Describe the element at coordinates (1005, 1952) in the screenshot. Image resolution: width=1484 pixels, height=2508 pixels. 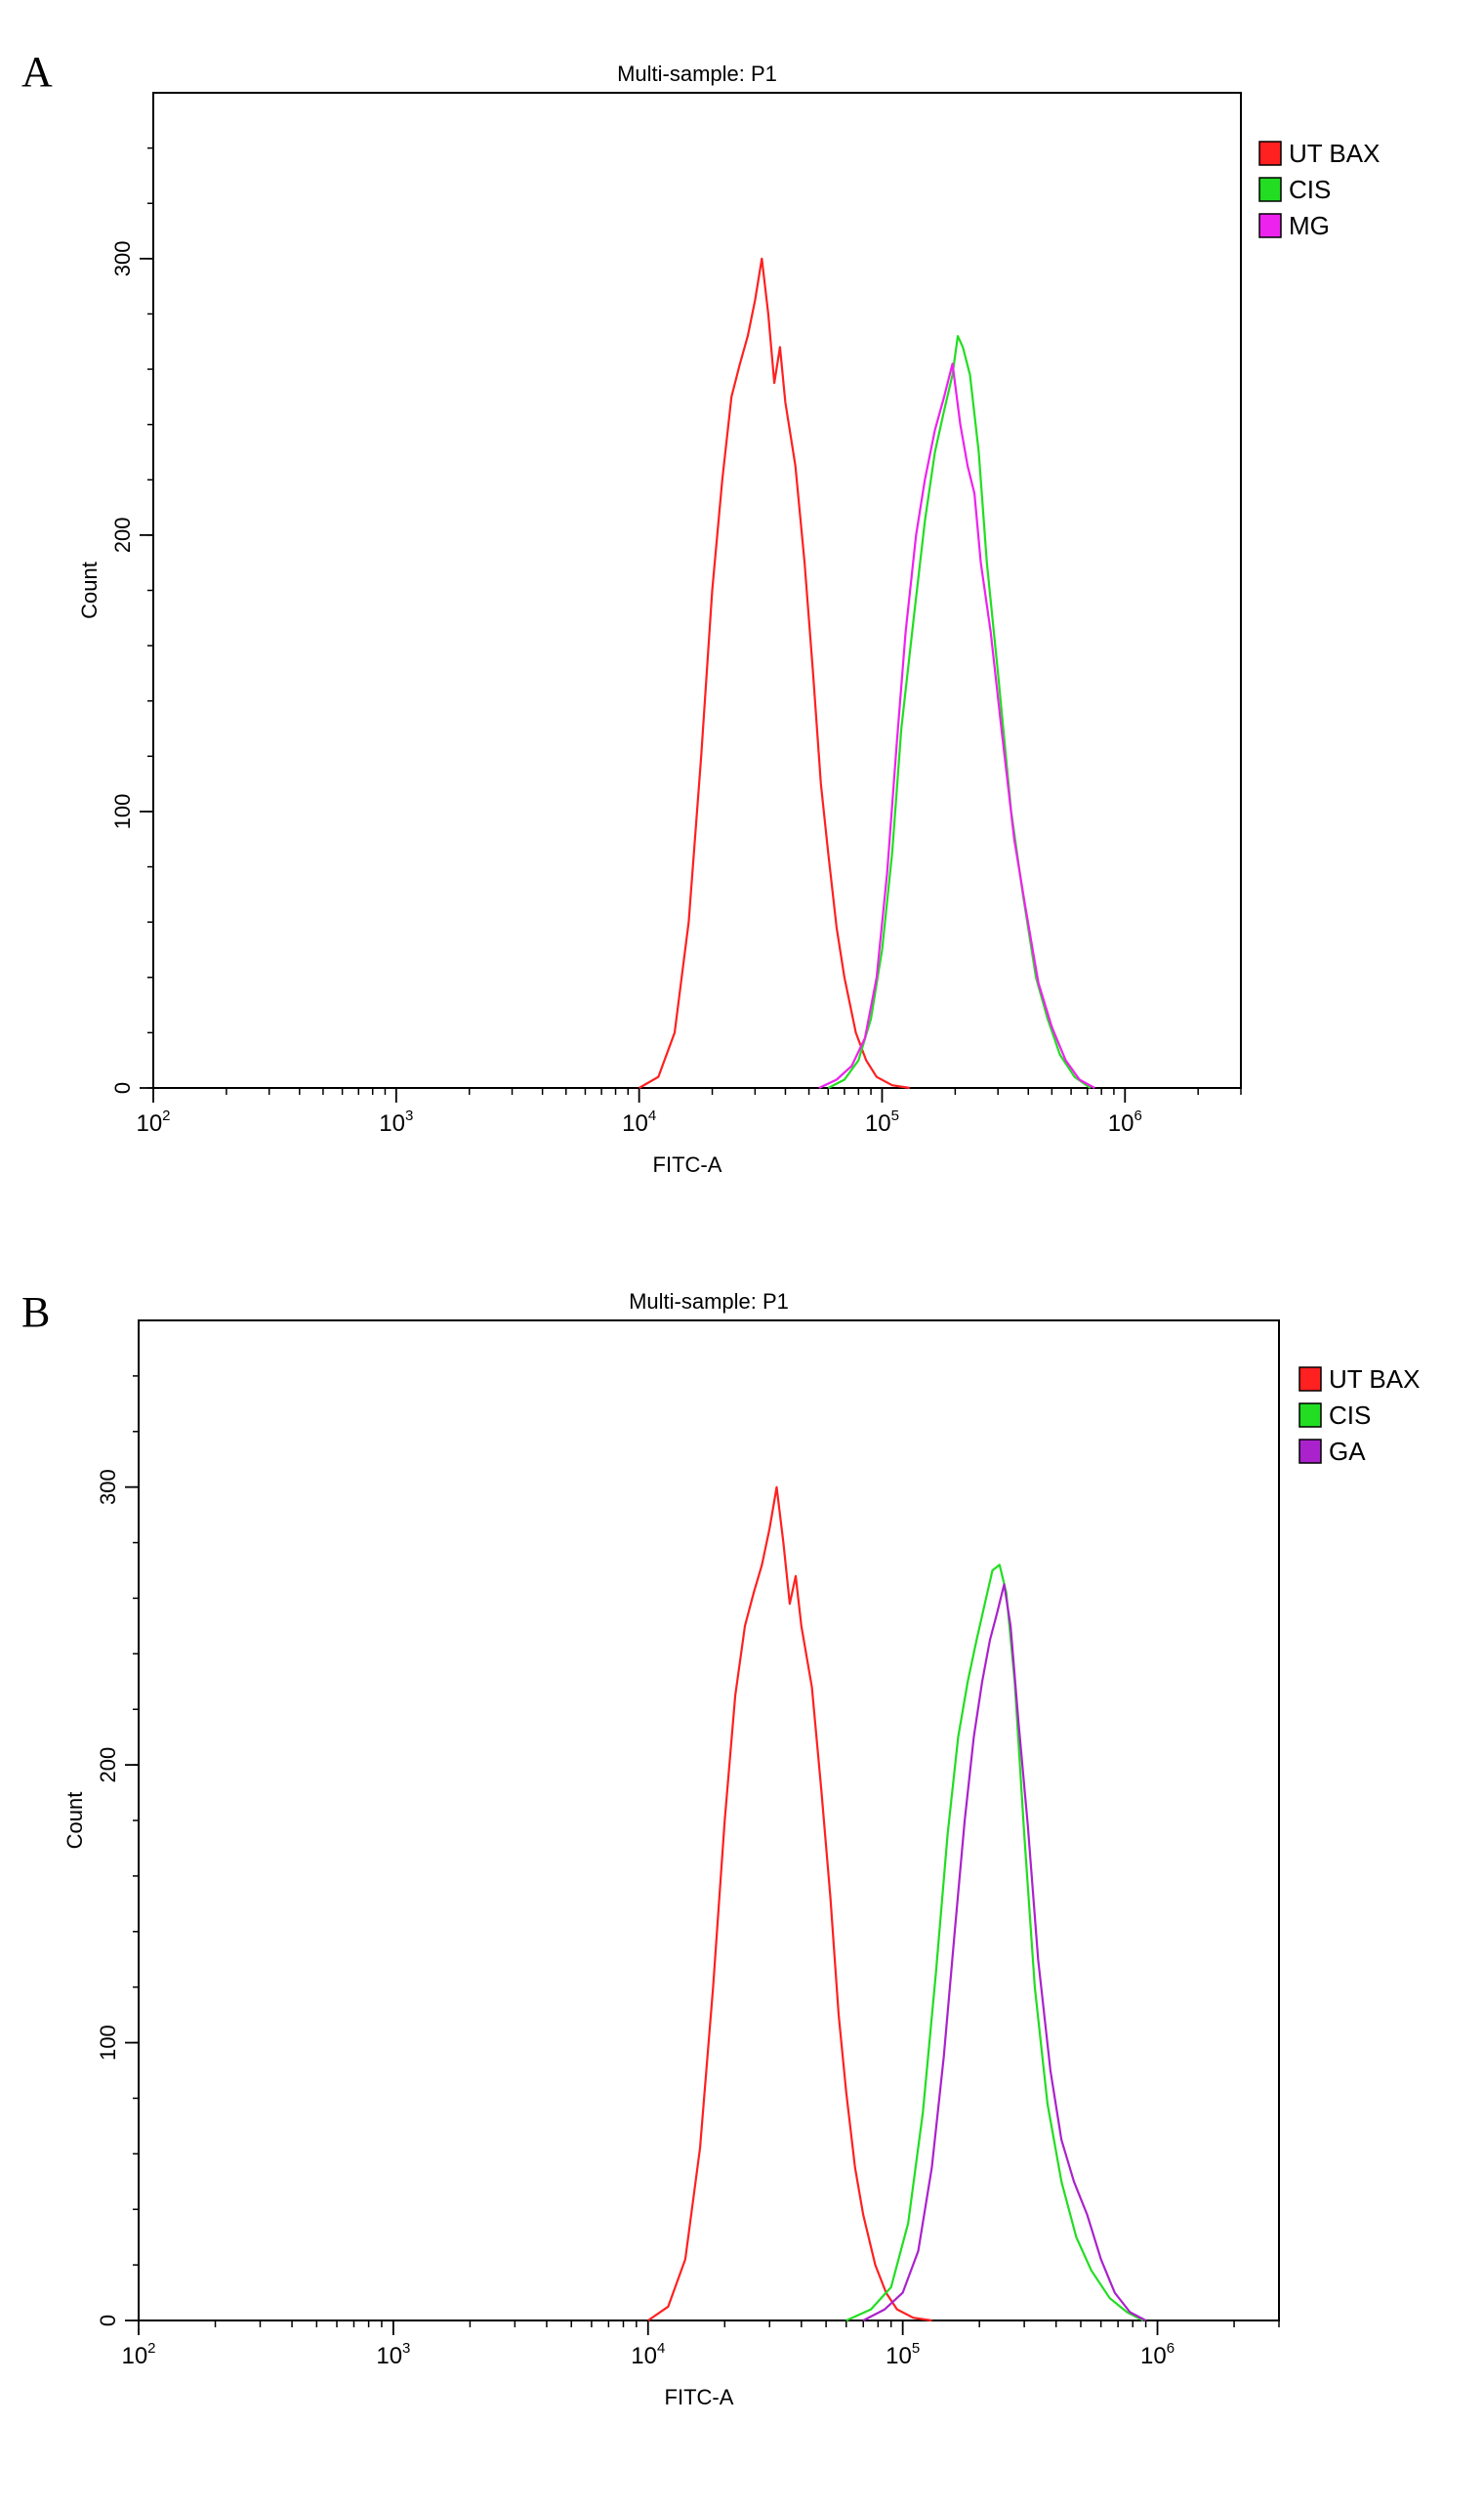
I see `series-line-ga` at that location.